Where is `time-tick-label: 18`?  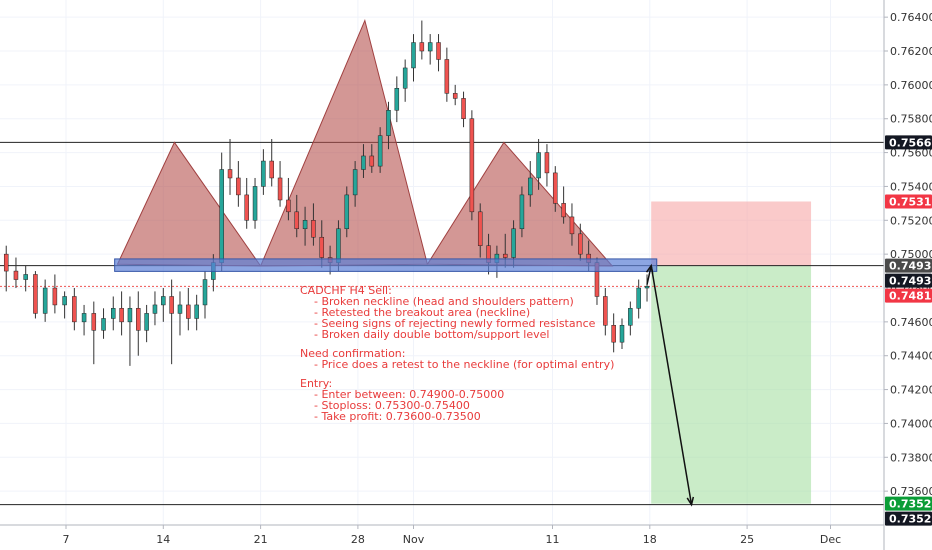 time-tick-label: 18 is located at coordinates (650, 539).